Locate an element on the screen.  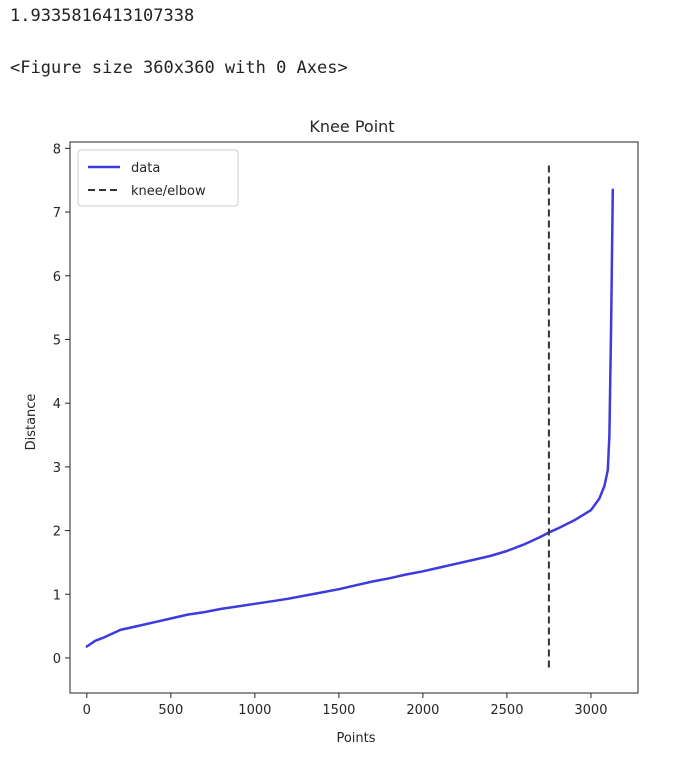
output-figure-repr: <Figure size 360x360 with 0 Axes> is located at coordinates (179, 68).